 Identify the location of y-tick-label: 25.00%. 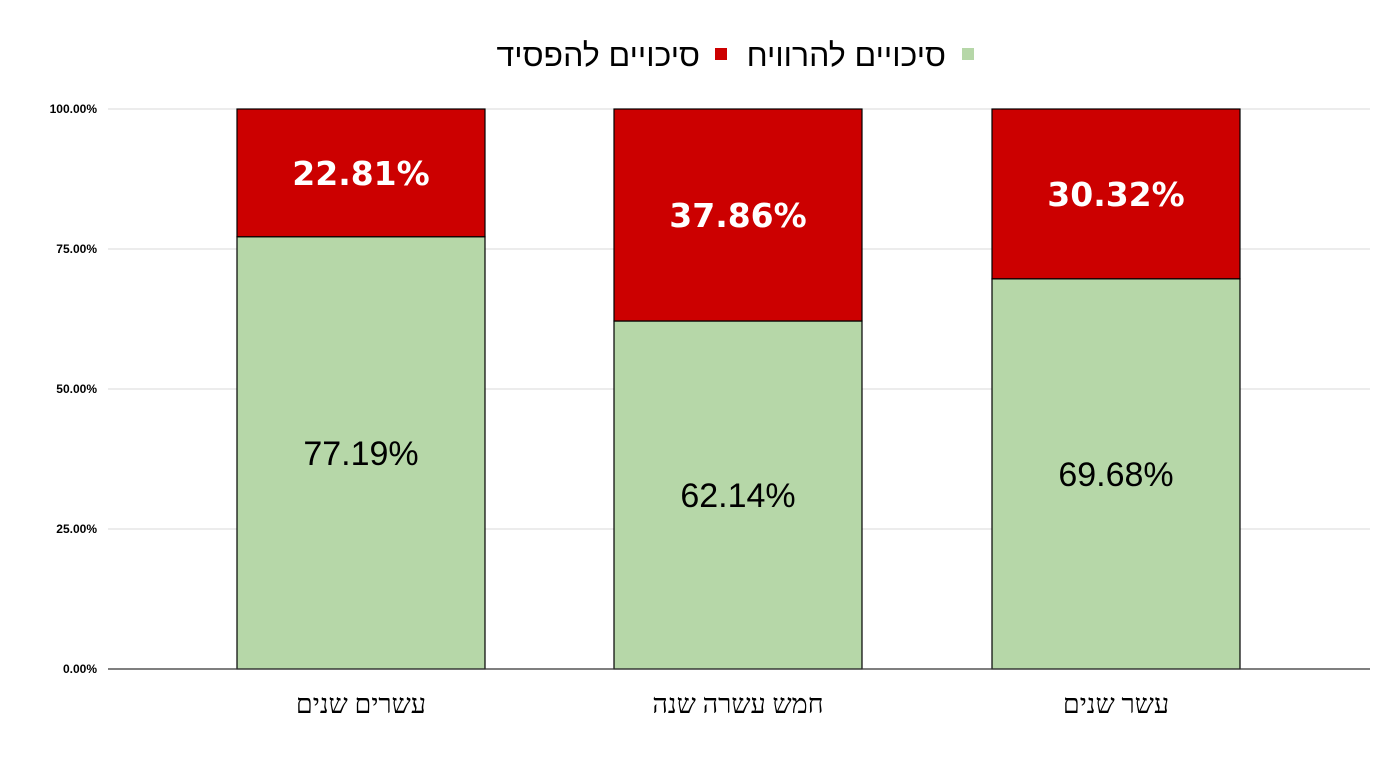
(76, 529).